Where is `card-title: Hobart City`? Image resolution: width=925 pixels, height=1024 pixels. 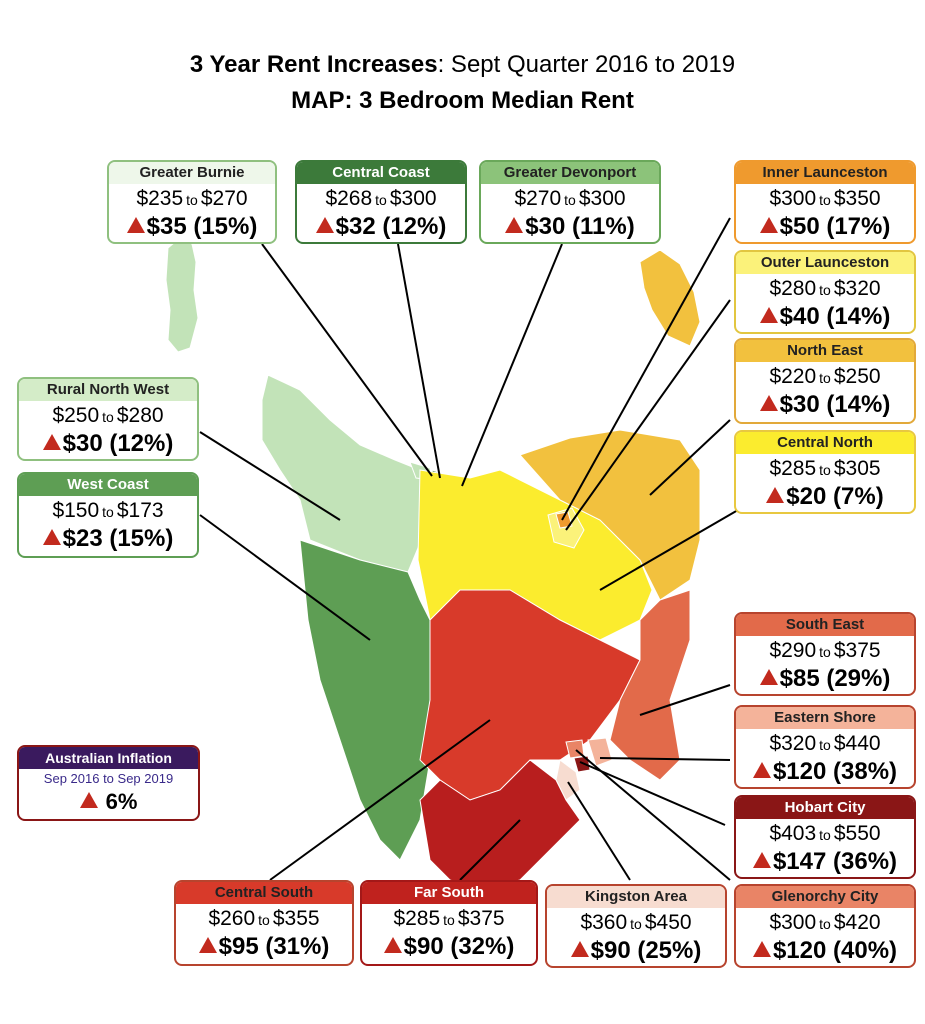 card-title: Hobart City is located at coordinates (825, 808).